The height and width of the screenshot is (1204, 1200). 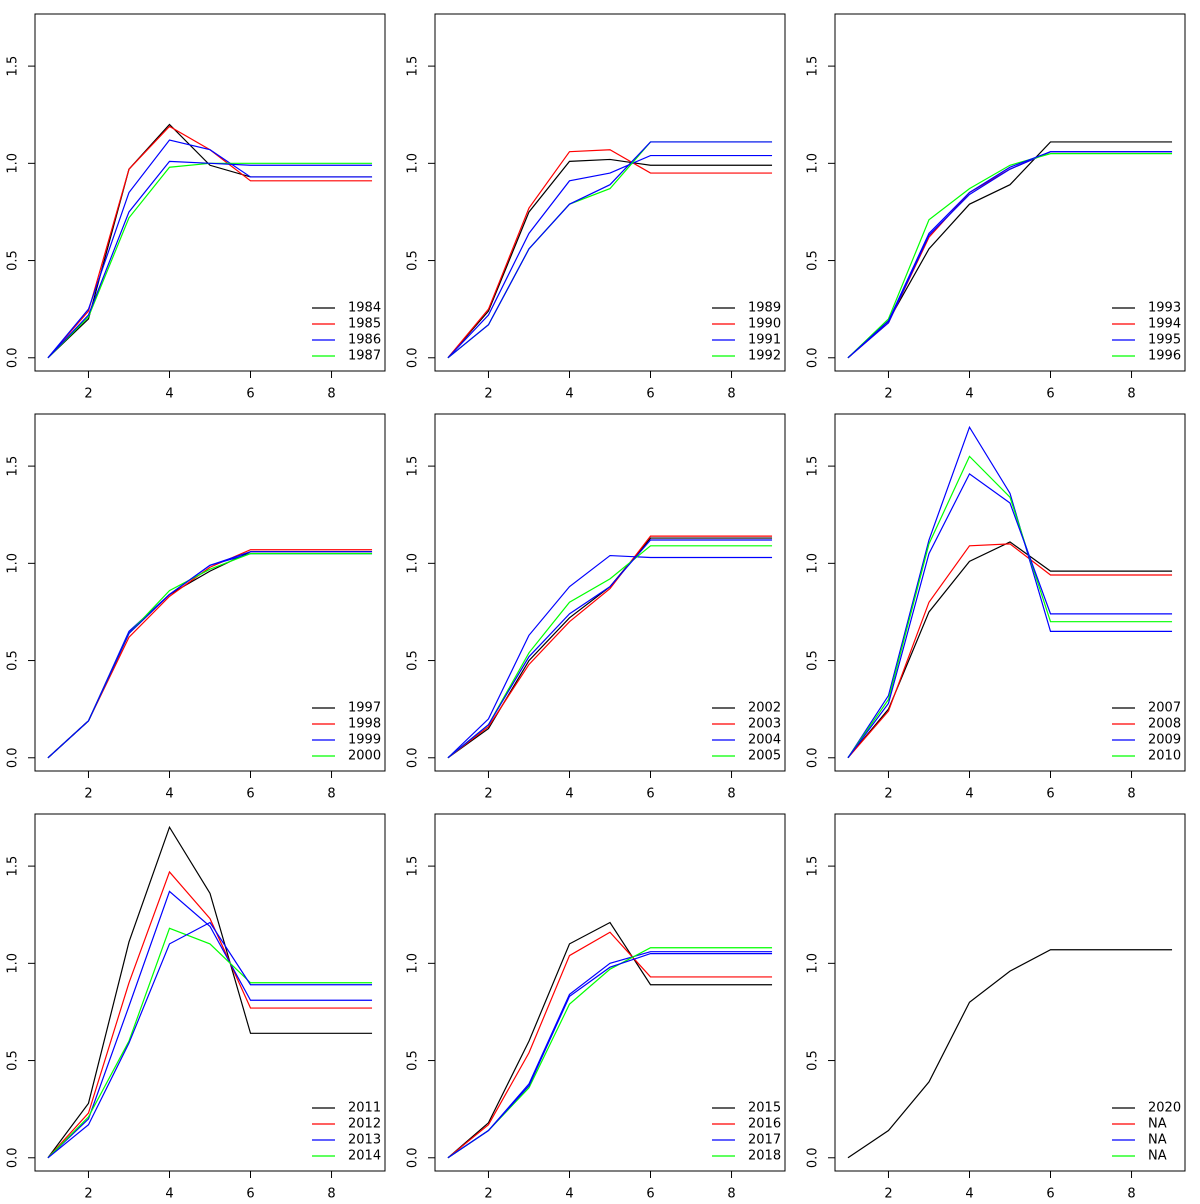 I want to click on legend-label: 2017, so click(x=764, y=1140).